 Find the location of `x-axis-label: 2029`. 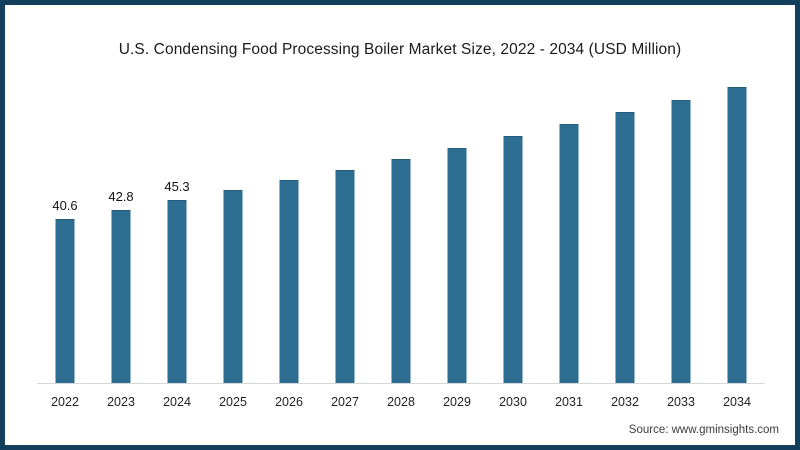

x-axis-label: 2029 is located at coordinates (457, 402).